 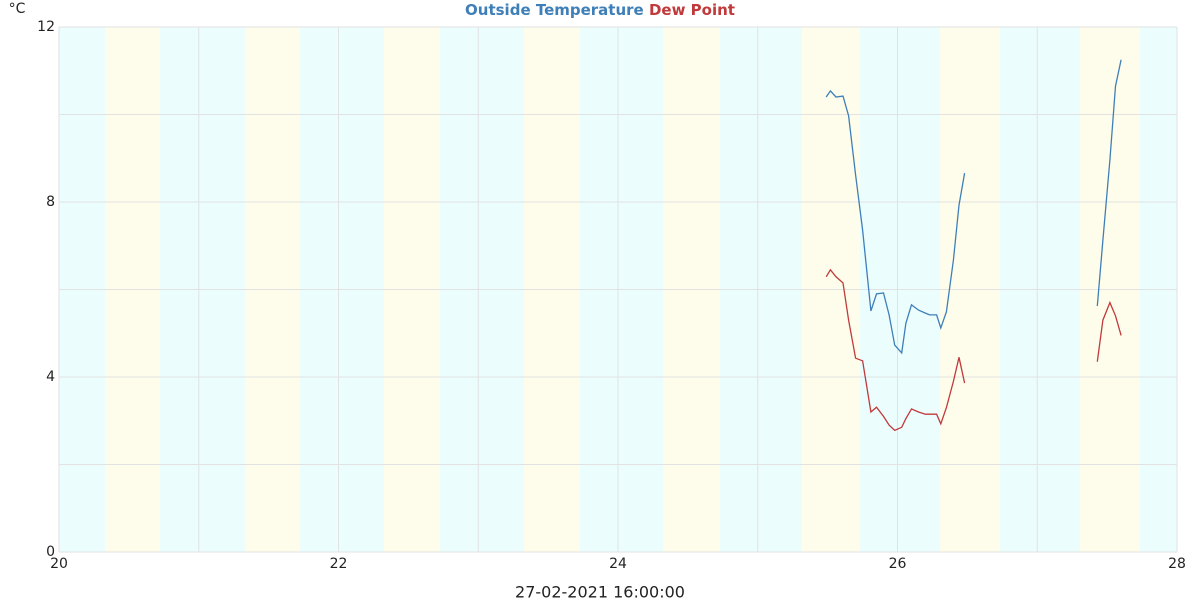 I want to click on y-tick-label: 0, so click(x=50, y=552).